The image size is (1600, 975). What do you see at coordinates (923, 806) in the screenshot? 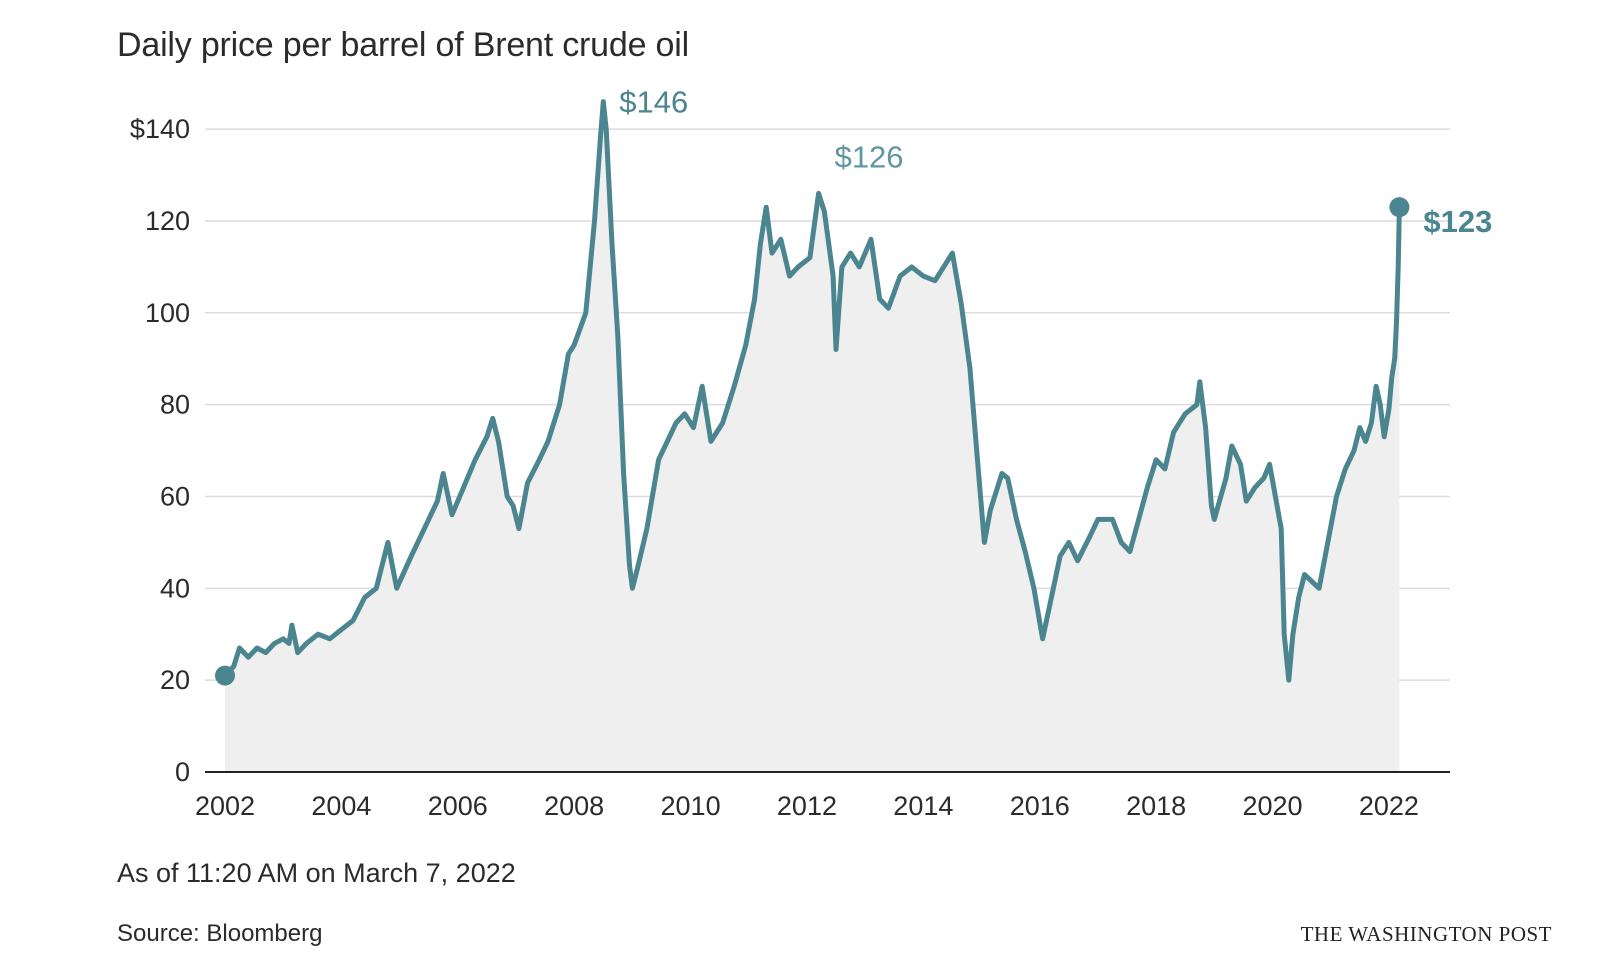
I see `x-tick-label: 2014` at bounding box center [923, 806].